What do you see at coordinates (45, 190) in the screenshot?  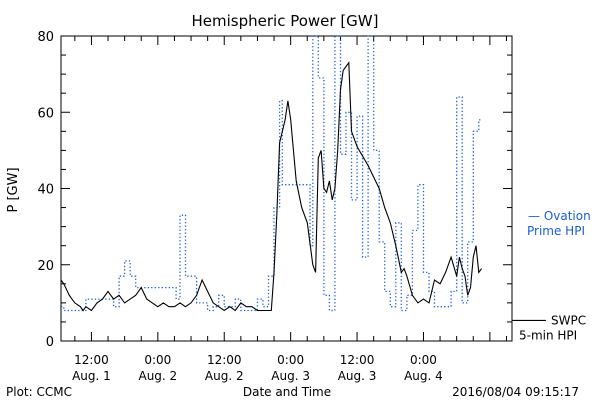 I see `y-tick-label: 40` at bounding box center [45, 190].